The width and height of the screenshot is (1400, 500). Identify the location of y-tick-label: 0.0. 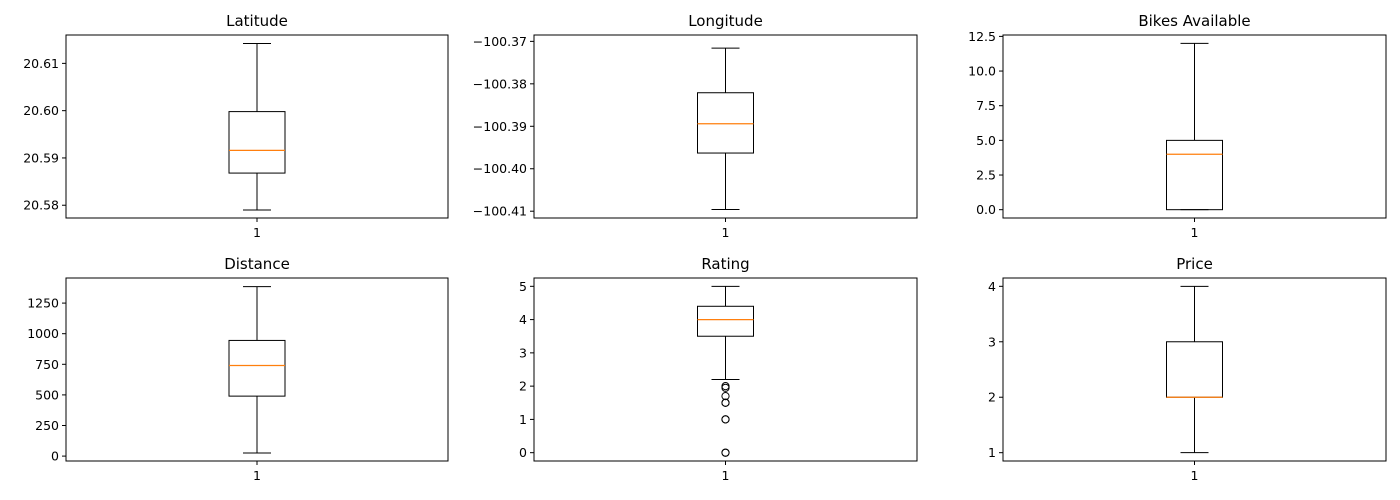
(986, 209).